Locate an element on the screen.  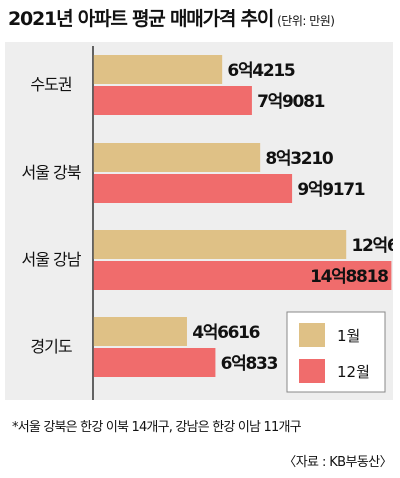
unit-label: (단위: 만원) is located at coordinates (306, 21).